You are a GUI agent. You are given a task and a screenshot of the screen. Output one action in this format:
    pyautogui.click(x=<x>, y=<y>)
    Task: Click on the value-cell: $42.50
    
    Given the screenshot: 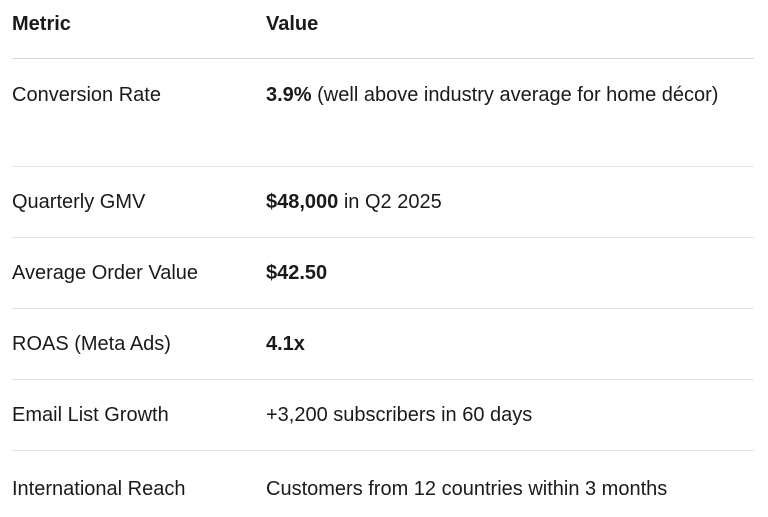 What is the action you would take?
    pyautogui.click(x=510, y=281)
    